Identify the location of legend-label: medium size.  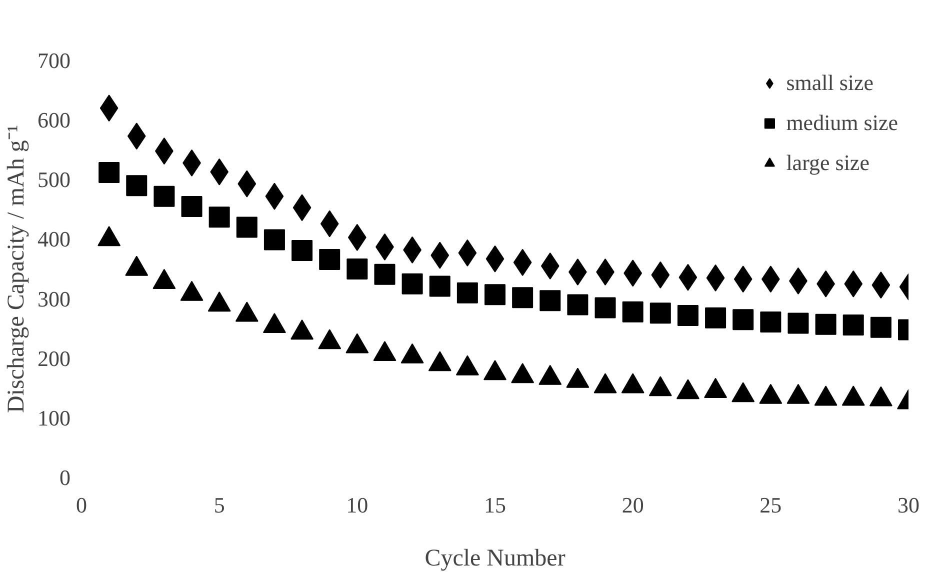
(842, 123).